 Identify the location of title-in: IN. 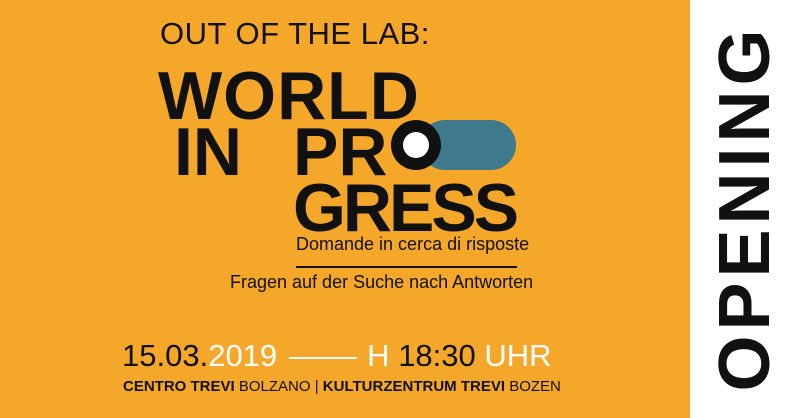
(208, 152).